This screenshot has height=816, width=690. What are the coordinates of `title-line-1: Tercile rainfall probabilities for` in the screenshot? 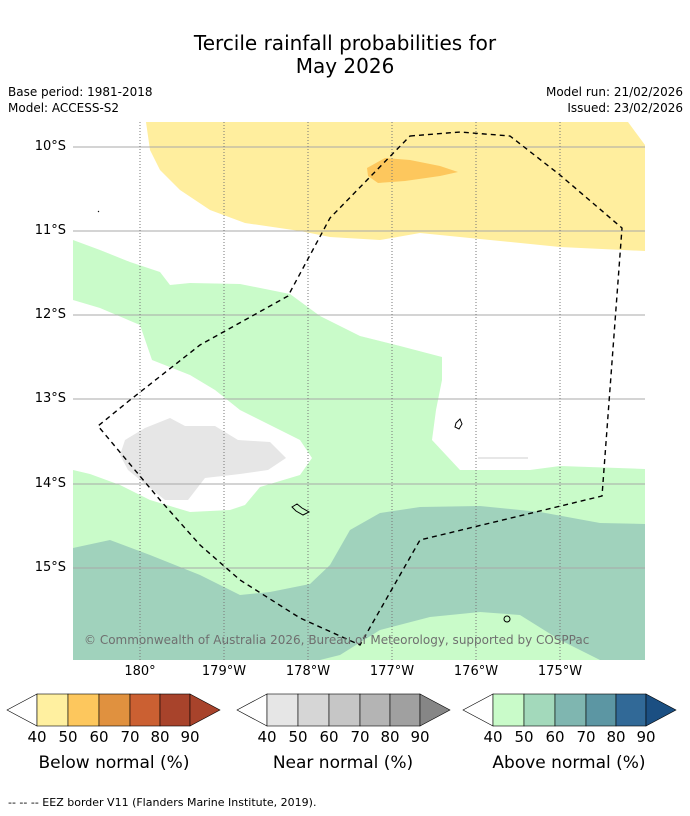 It's located at (345, 43).